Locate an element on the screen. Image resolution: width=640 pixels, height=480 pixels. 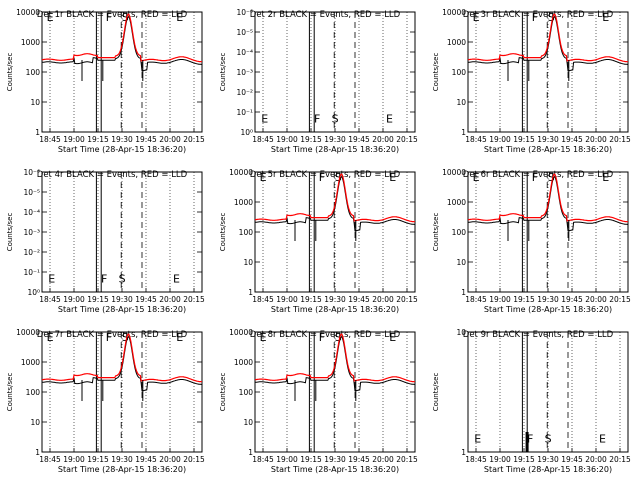
panel-title: Det 8r BLACK = Events, RED = LLD is located at coordinates (325, 335).